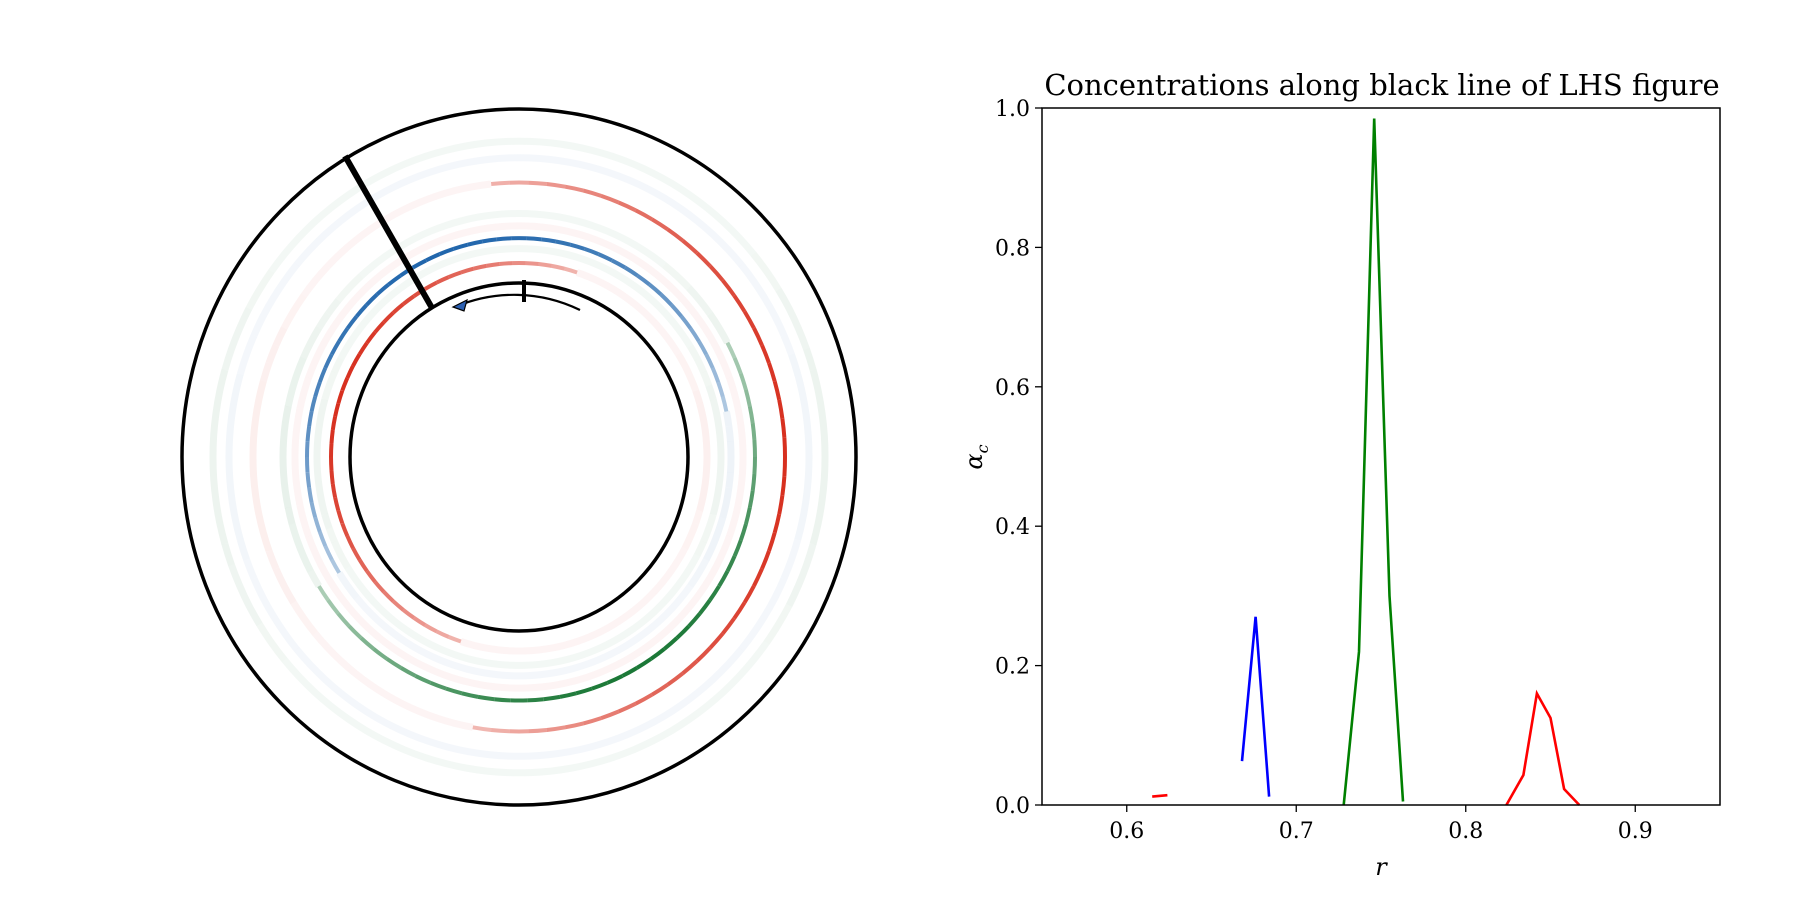 The height and width of the screenshot is (900, 1800). What do you see at coordinates (459, 305) in the screenshot?
I see `rotation-arrowhead-icon` at bounding box center [459, 305].